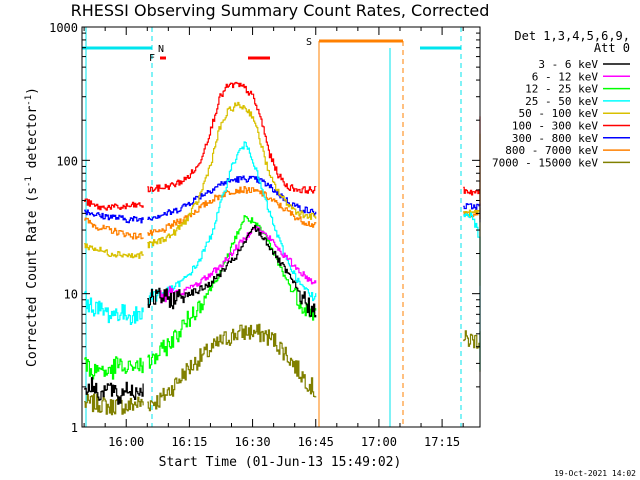 The width and height of the screenshot is (640, 480). Describe the element at coordinates (559, 113) in the screenshot. I see `legend-label: 50 - 100 keV` at that location.